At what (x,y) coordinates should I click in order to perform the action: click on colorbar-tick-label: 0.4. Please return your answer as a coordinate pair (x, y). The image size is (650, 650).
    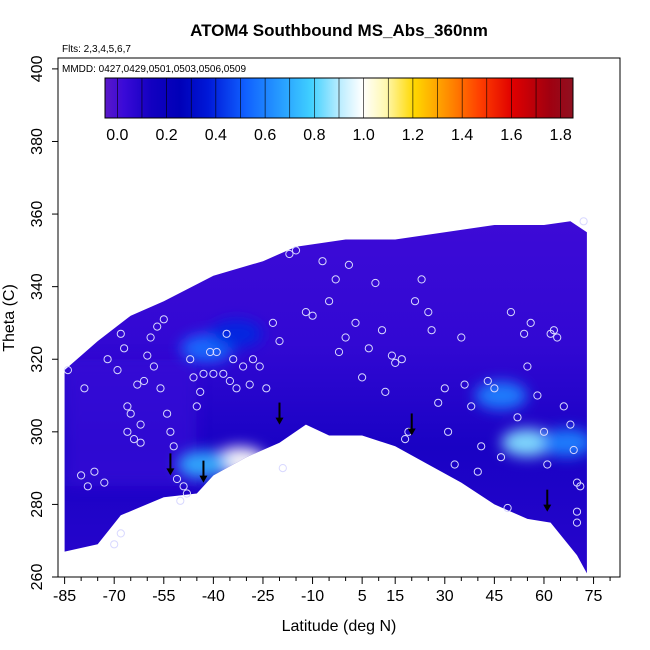
    Looking at the image, I should click on (216, 135).